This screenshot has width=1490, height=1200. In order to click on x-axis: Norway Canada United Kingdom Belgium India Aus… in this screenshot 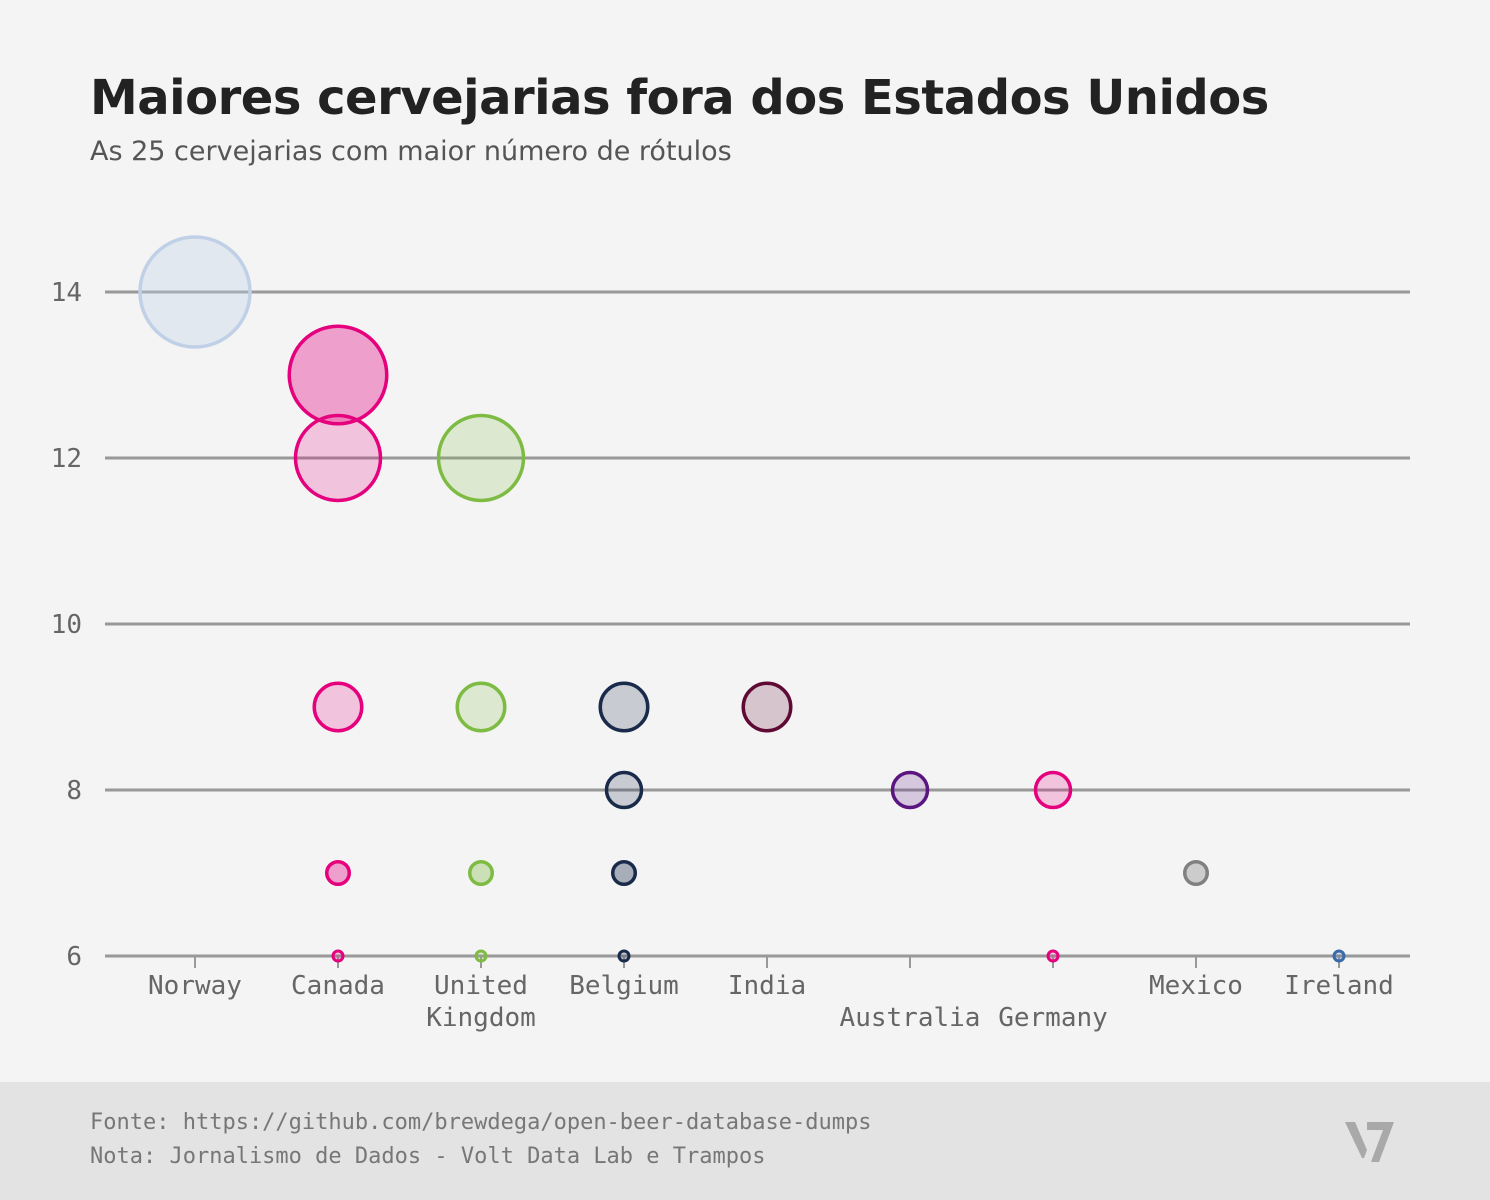, I will do `click(771, 994)`.